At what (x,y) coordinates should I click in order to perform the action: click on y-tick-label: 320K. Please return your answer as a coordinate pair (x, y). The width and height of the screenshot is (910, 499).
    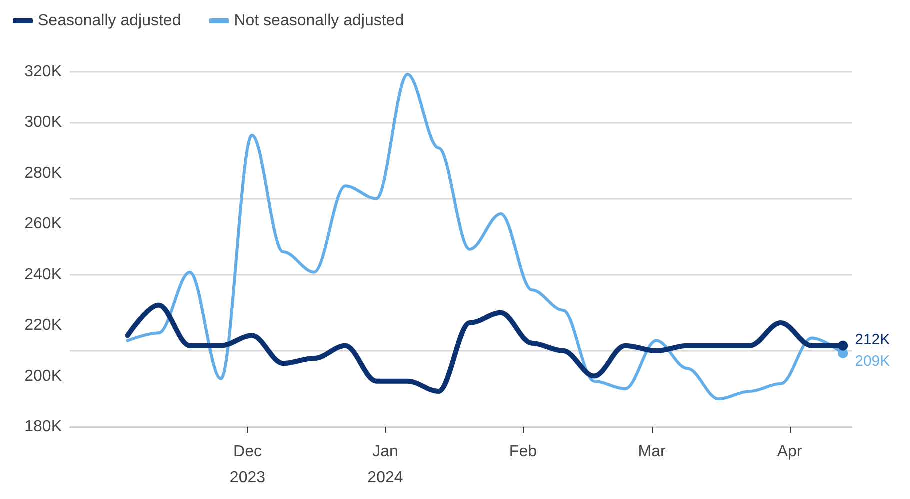
    Looking at the image, I should click on (43, 72).